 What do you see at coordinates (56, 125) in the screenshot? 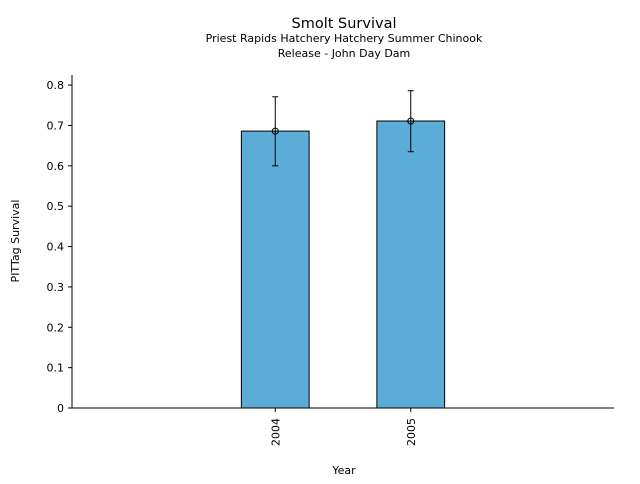
I see `y-tick-label: 0.7` at bounding box center [56, 125].